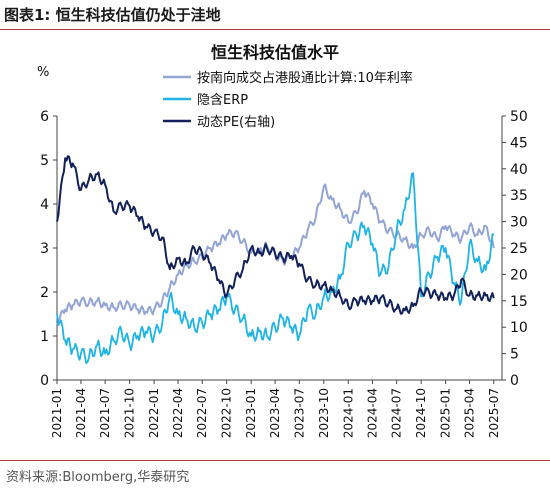 This screenshot has height=491, width=550. What do you see at coordinates (222, 100) in the screenshot?
I see `legend-item-implied-erp-label: 隐含ERP` at bounding box center [222, 100].